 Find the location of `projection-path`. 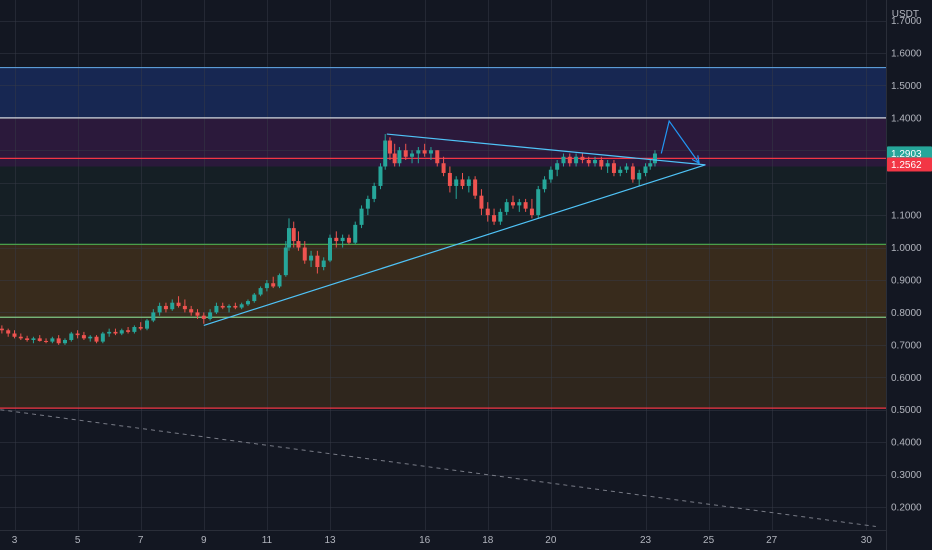

projection-path is located at coordinates (680, 141).